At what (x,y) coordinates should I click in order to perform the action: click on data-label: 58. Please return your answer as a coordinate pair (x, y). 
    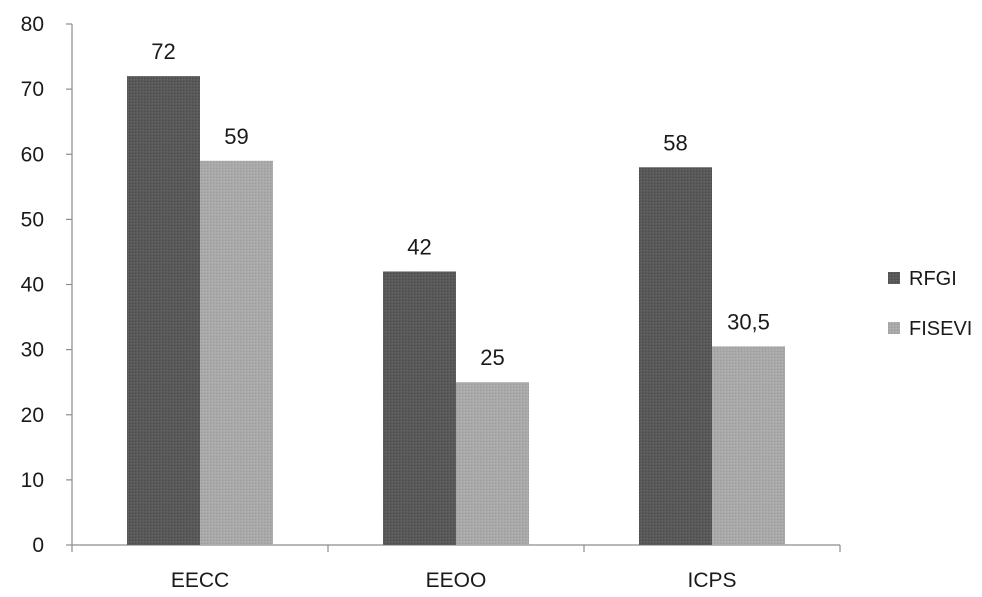
    Looking at the image, I should click on (675, 142).